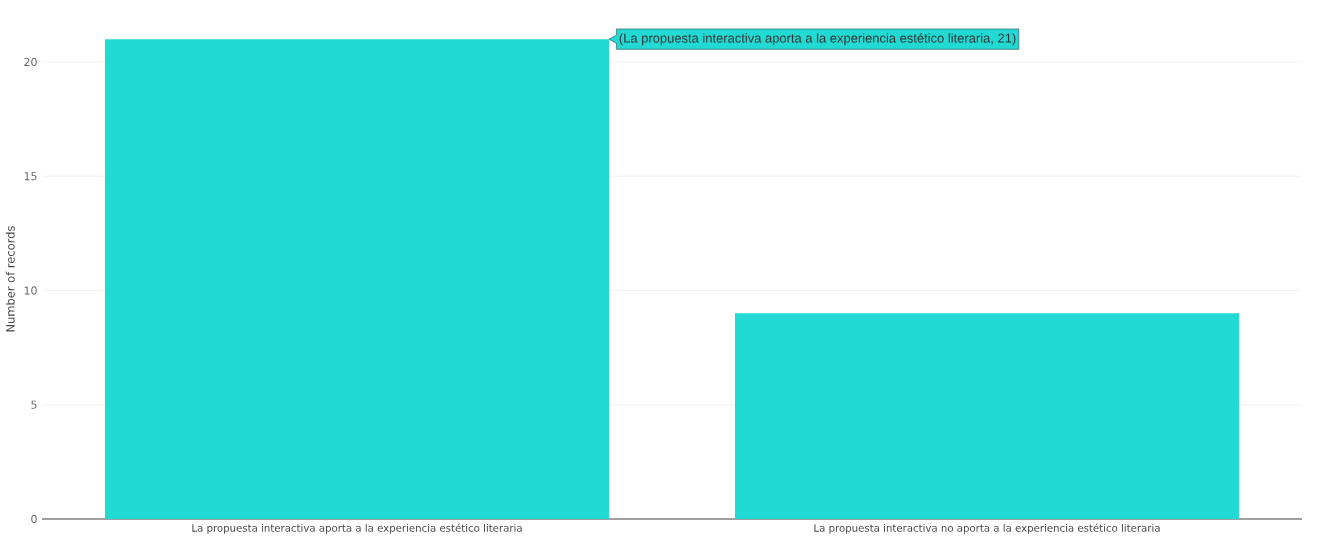 The height and width of the screenshot is (547, 1317). What do you see at coordinates (30, 290) in the screenshot?
I see `y-tick-label: 10` at bounding box center [30, 290].